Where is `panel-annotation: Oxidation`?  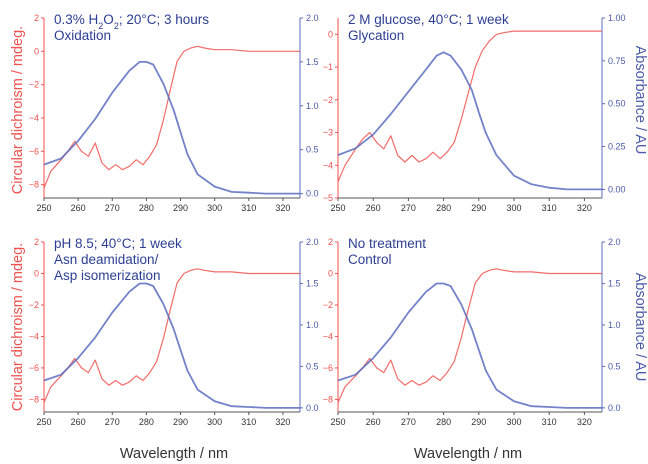
panel-annotation: Oxidation is located at coordinates (82, 35).